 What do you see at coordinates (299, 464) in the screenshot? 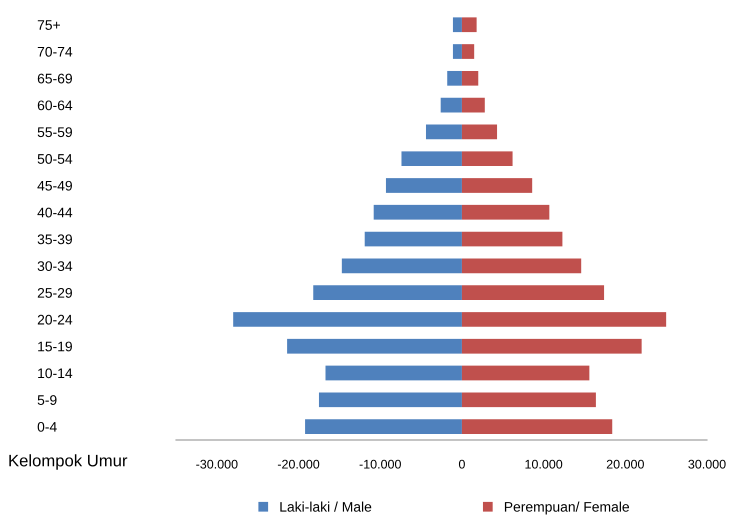
I see `x-tick-label: -20.000` at bounding box center [299, 464].